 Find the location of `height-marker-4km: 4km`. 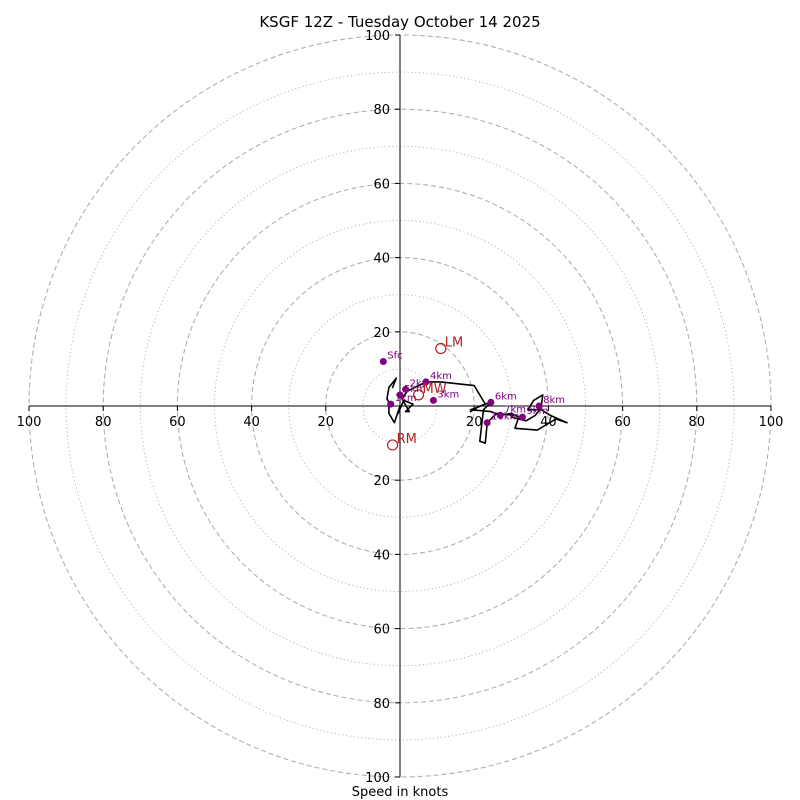

height-marker-4km: 4km is located at coordinates (437, 378).